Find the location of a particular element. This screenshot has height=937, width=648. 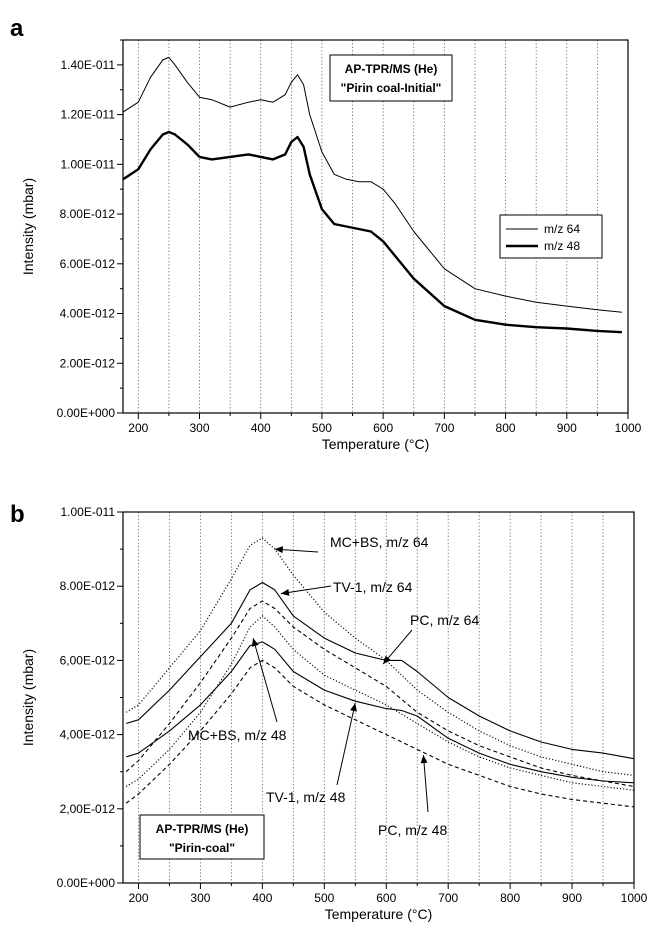

annotation-label: TV-1, m/z 48 is located at coordinates (306, 797).